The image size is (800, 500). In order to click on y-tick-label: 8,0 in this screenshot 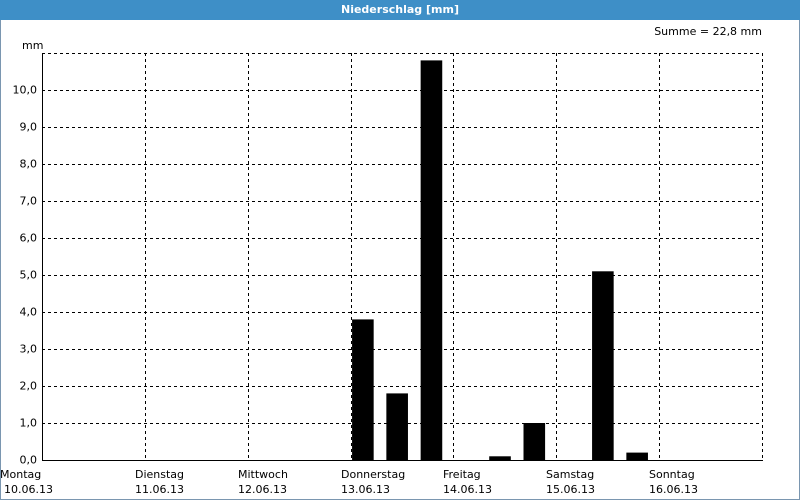, I will do `click(29, 164)`.